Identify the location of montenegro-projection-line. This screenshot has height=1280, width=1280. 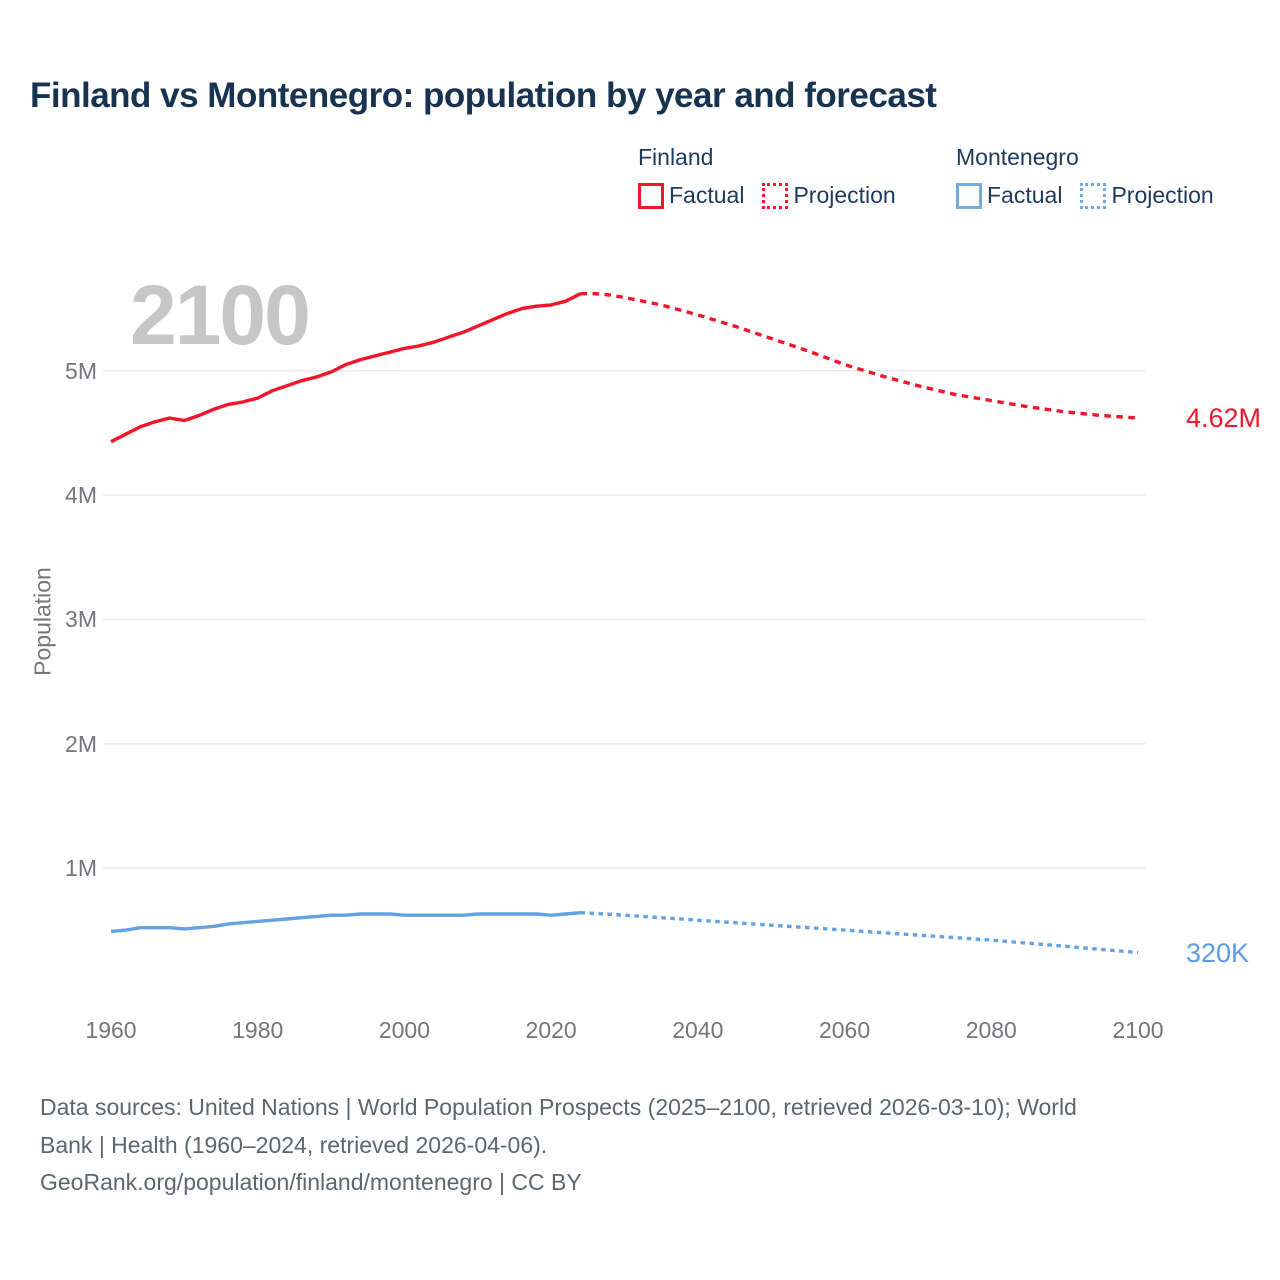
(859, 933).